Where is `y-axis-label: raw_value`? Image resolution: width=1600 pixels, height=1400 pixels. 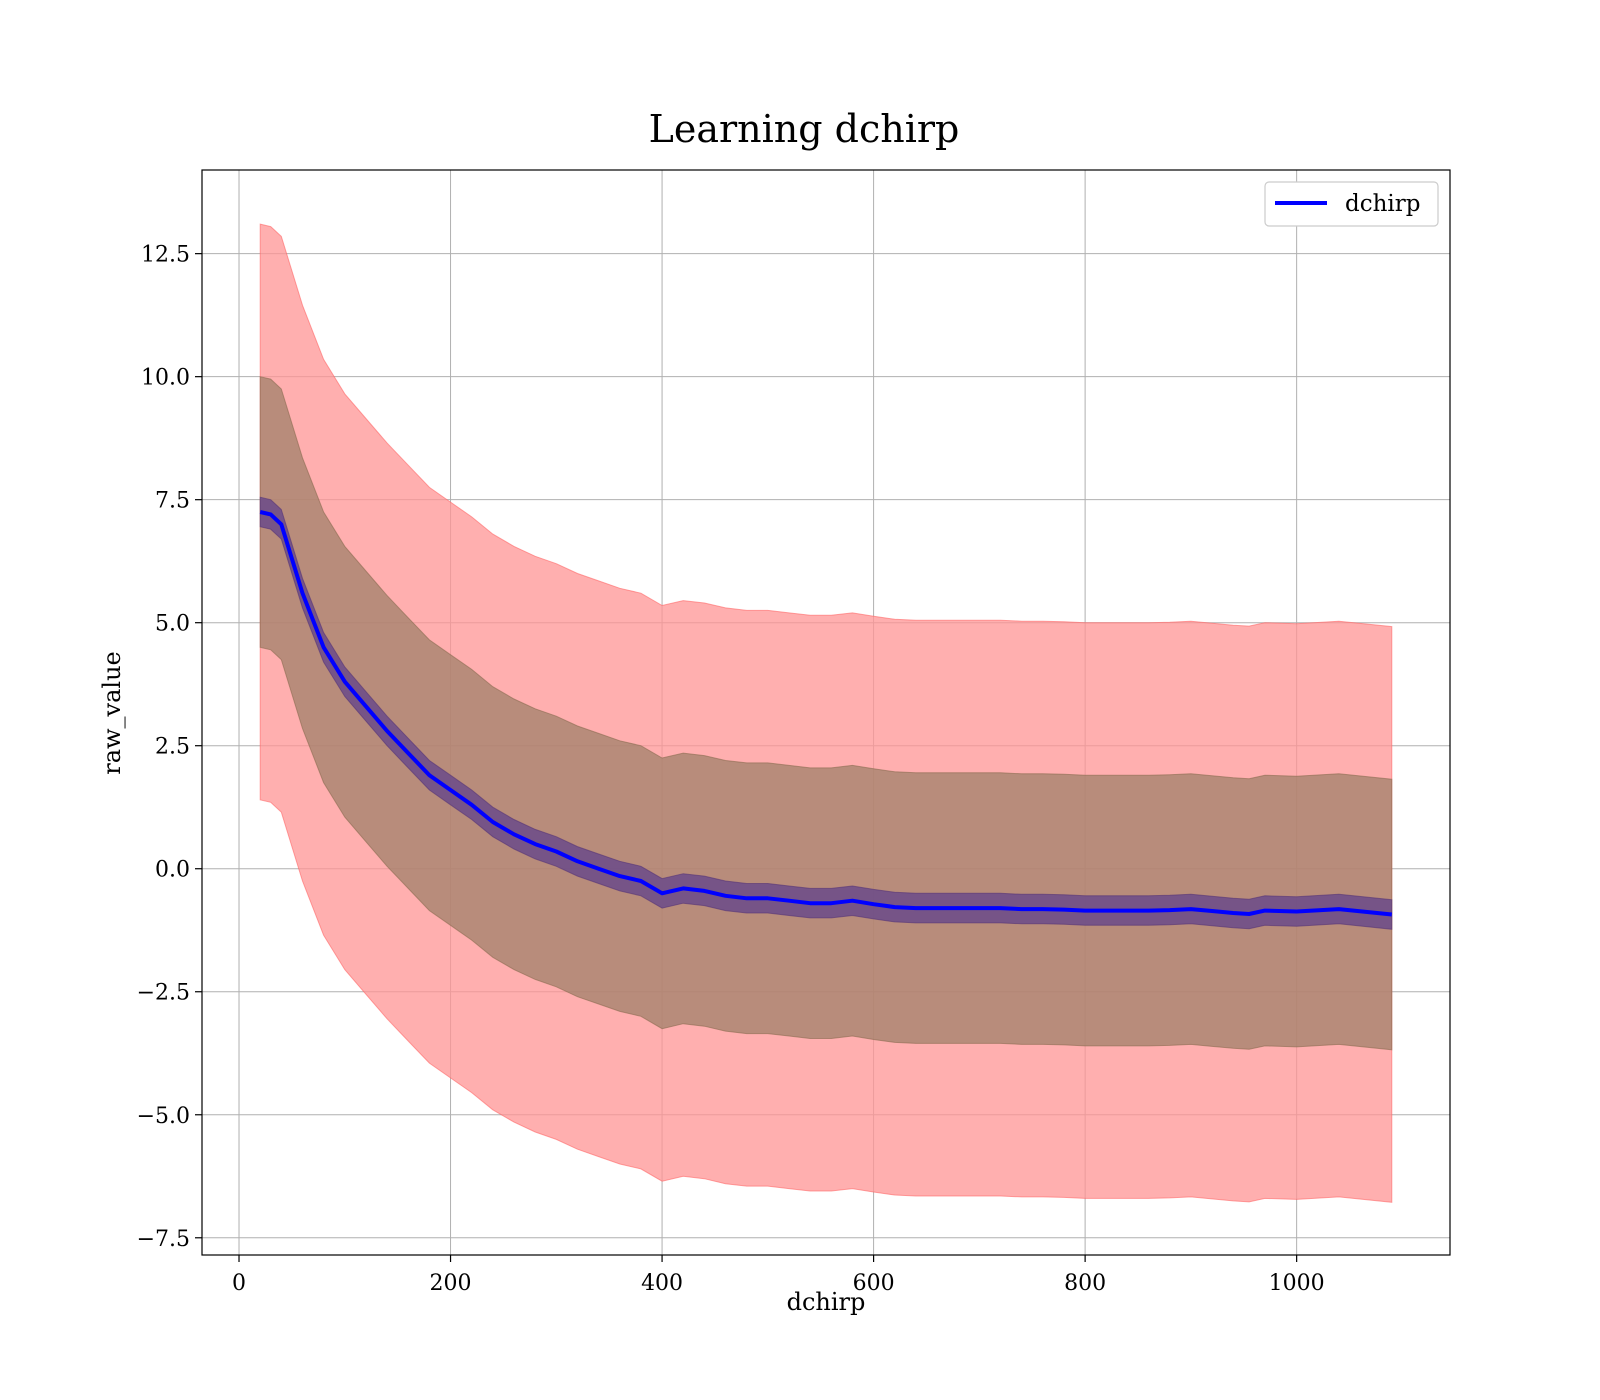
y-axis-label: raw_value is located at coordinates (112, 713).